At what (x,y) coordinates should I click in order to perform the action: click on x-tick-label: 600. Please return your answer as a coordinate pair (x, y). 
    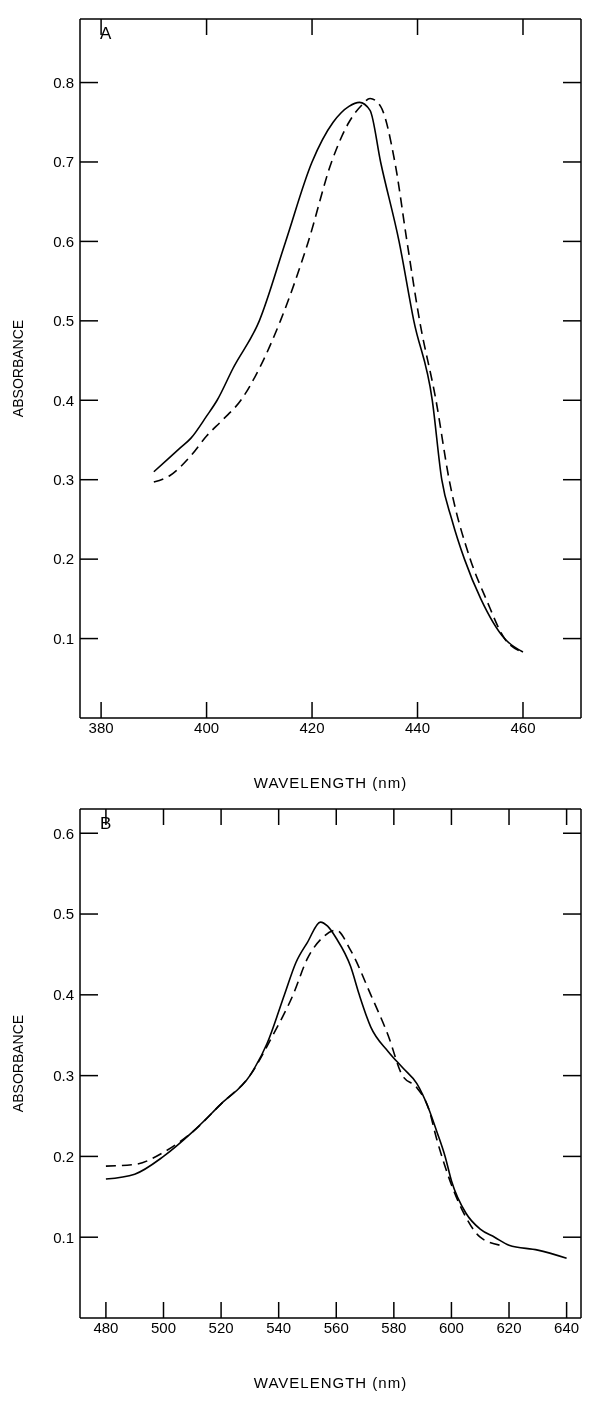
    Looking at the image, I should click on (451, 1327).